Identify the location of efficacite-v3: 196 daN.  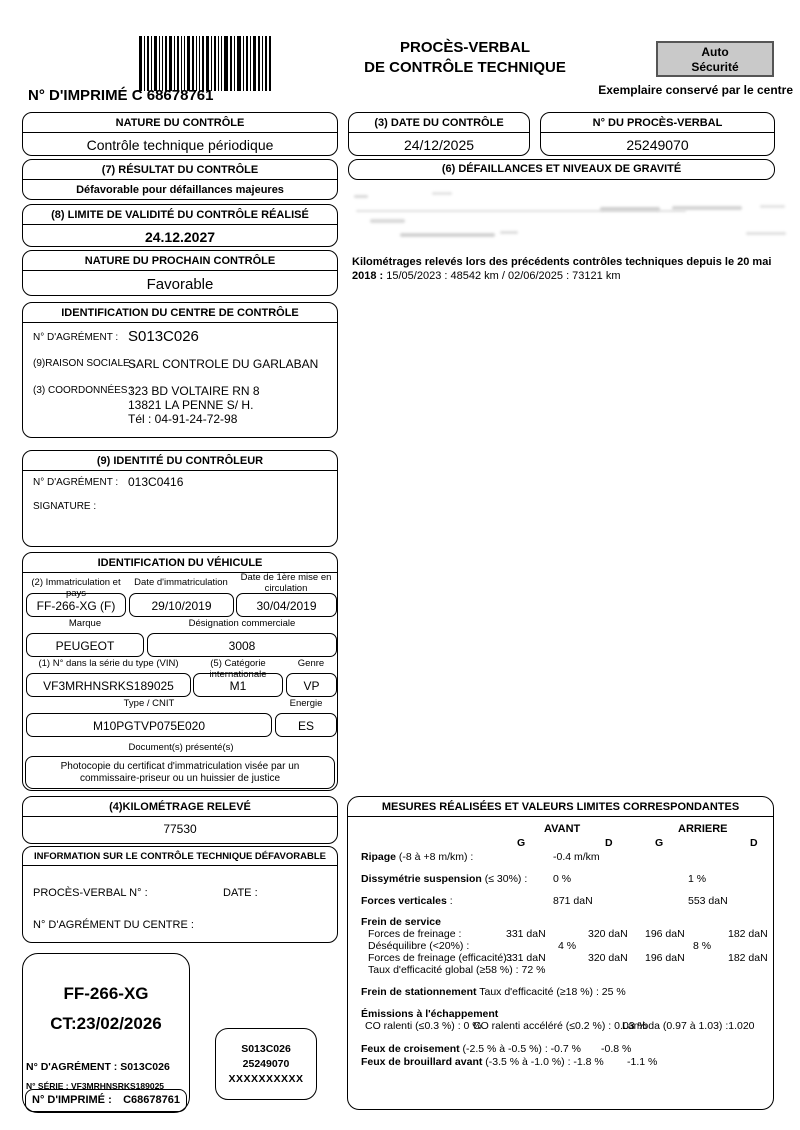
(665, 958).